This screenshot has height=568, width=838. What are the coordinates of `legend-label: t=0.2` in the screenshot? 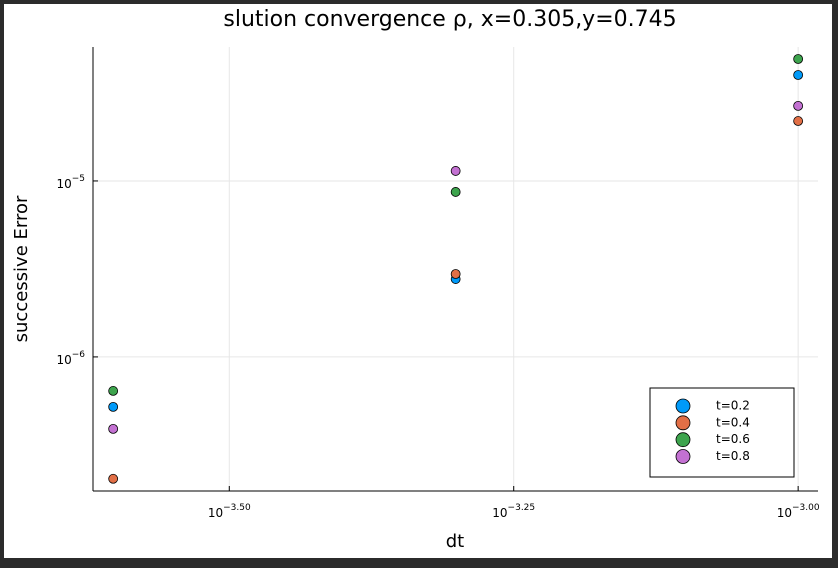 It's located at (733, 406).